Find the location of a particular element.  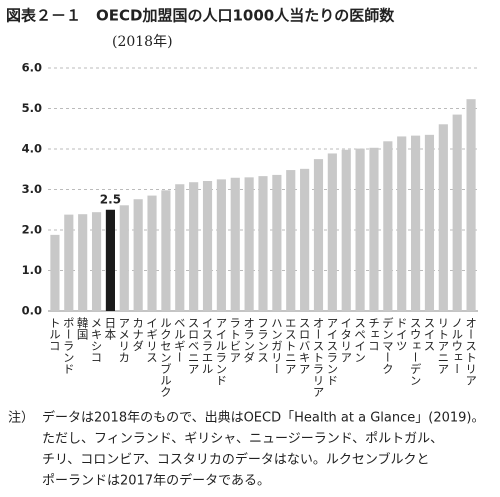

x-tick-label: フランス is located at coordinates (263, 340).